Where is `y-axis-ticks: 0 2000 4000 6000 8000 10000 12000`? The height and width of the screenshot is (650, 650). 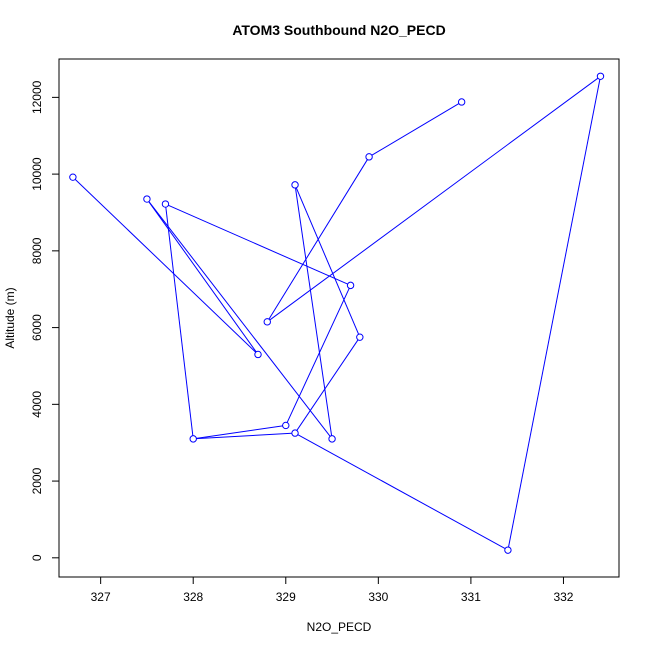 y-axis-ticks: 0 2000 4000 6000 8000 10000 12000 is located at coordinates (44, 320).